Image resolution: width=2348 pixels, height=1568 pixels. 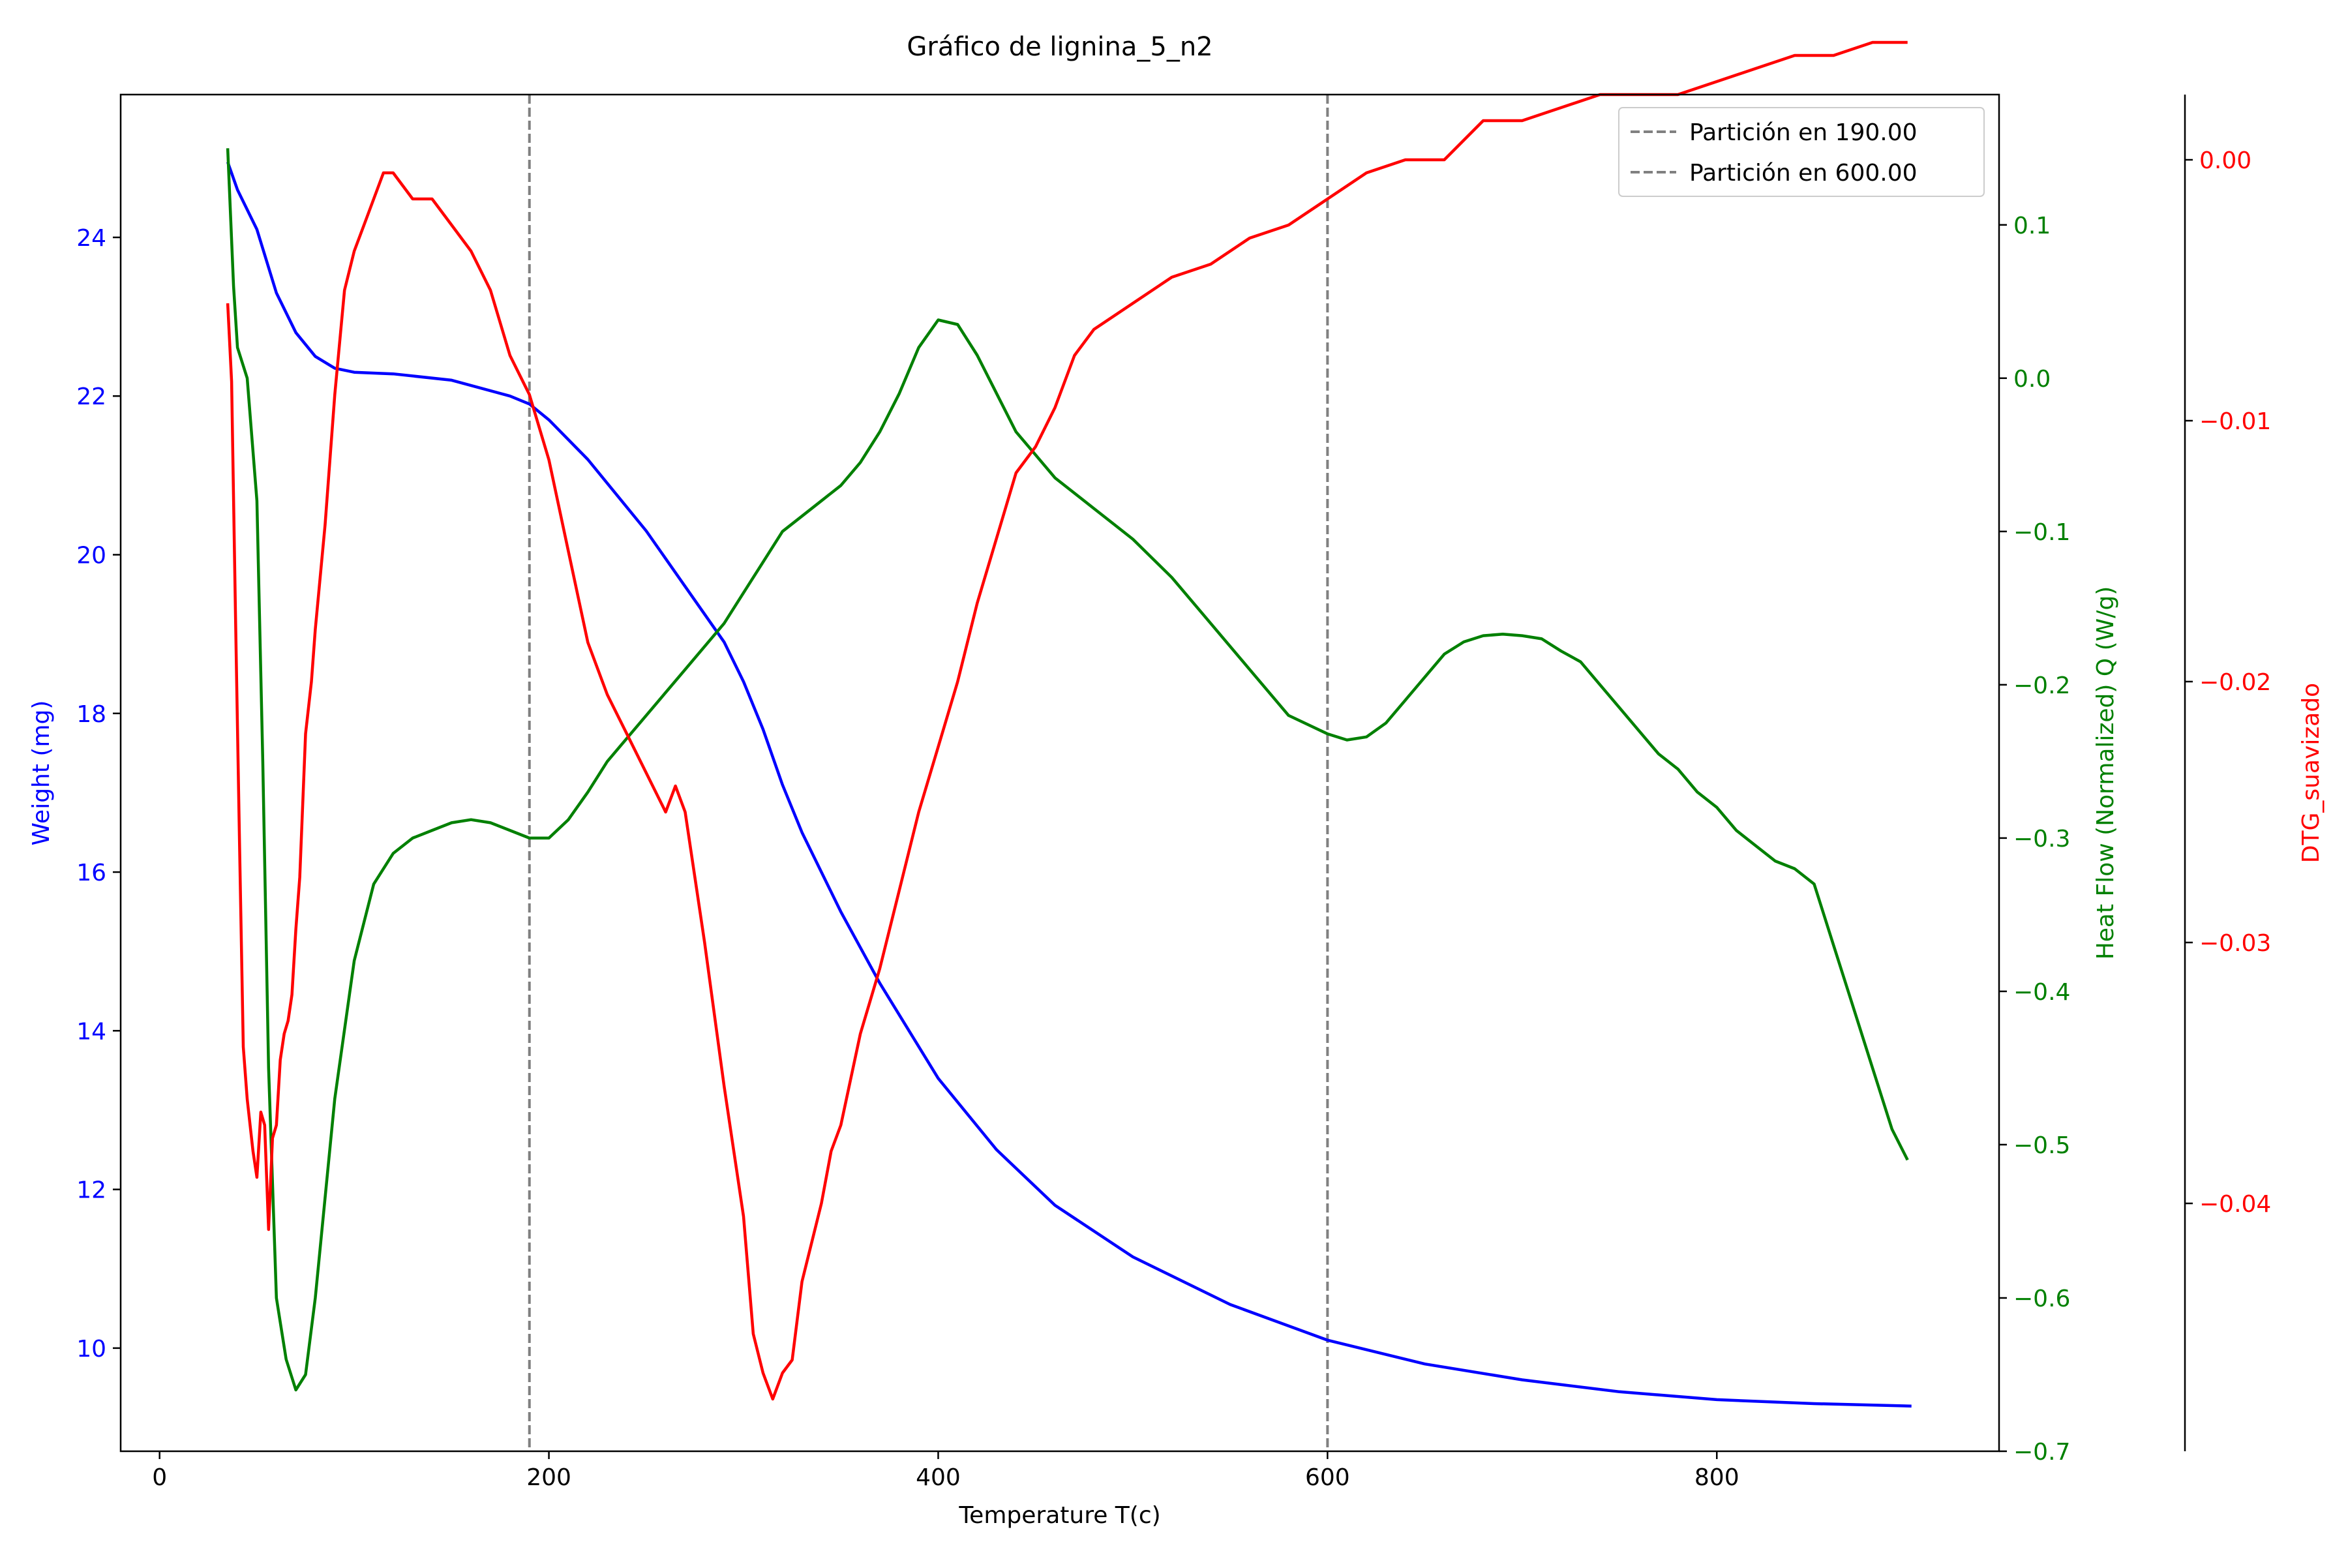 I want to click on weight-tick-label: 18, so click(x=91, y=714).